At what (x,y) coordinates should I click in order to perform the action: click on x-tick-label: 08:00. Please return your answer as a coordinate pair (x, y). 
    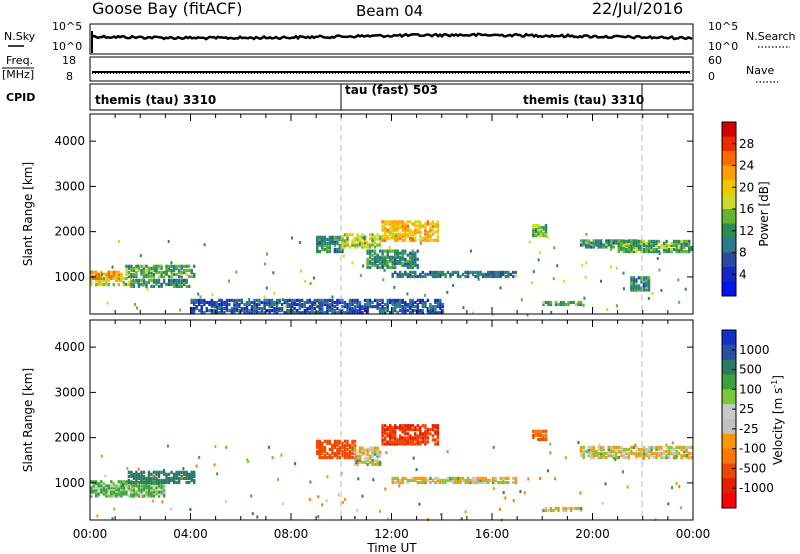
    Looking at the image, I should click on (291, 534).